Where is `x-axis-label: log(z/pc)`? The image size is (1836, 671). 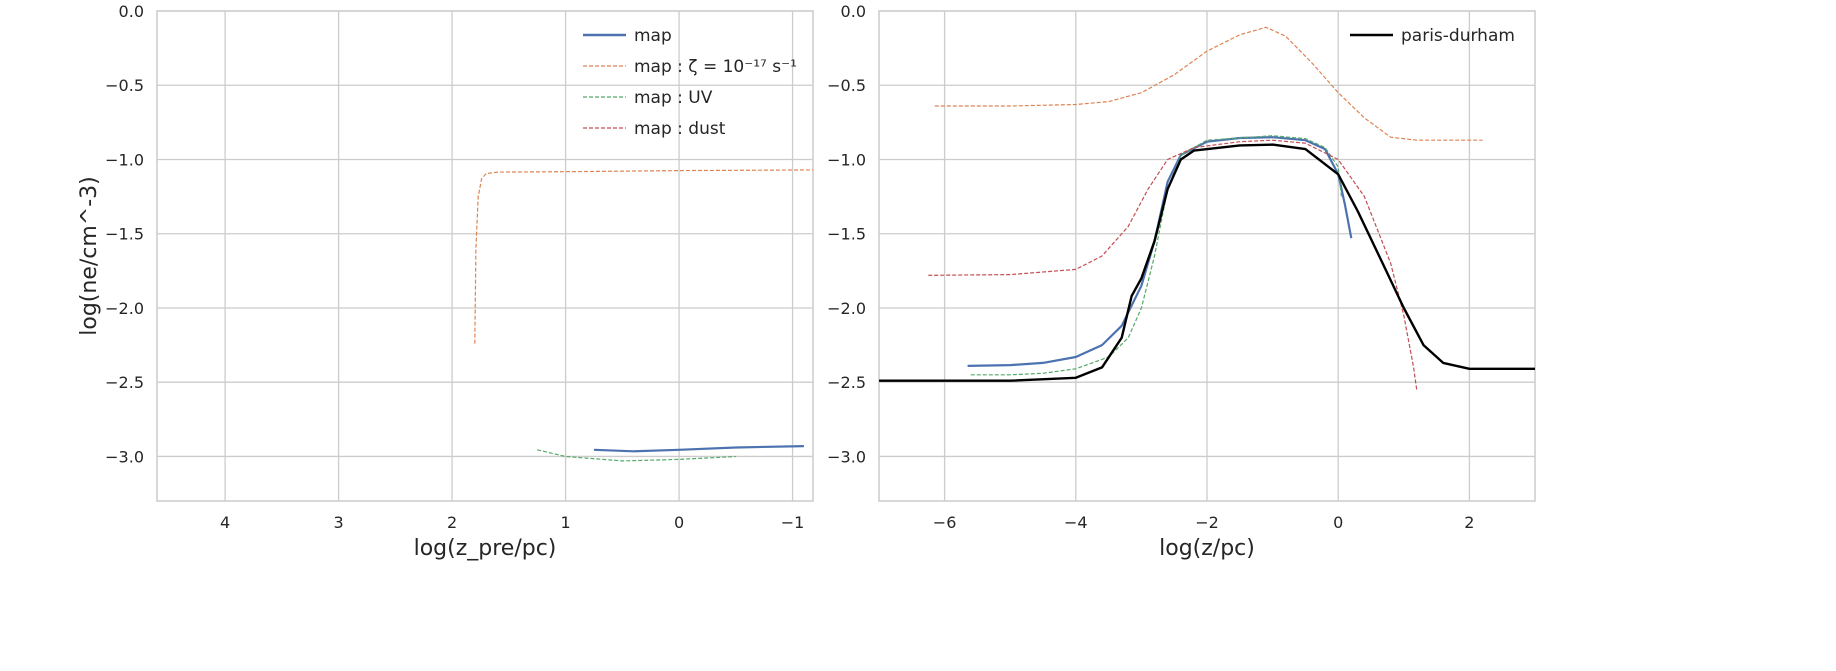 x-axis-label: log(z/pc) is located at coordinates (1207, 548).